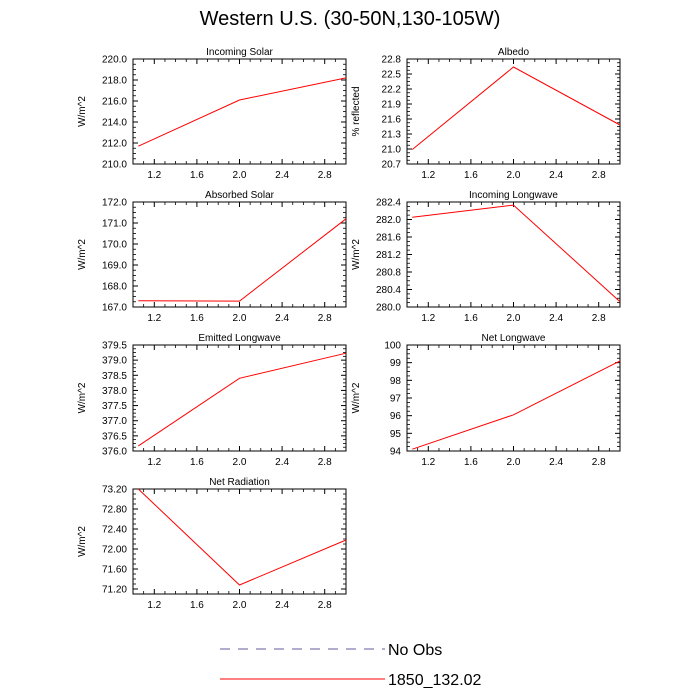 The image size is (700, 700). Describe the element at coordinates (114, 590) in the screenshot. I see `y-tick-label: 71.20` at that location.